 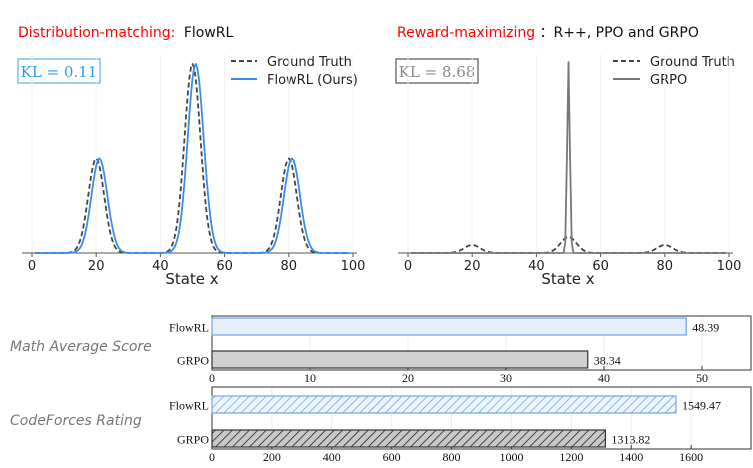 I want to click on x-tick-label: 1400, so click(x=631, y=457).